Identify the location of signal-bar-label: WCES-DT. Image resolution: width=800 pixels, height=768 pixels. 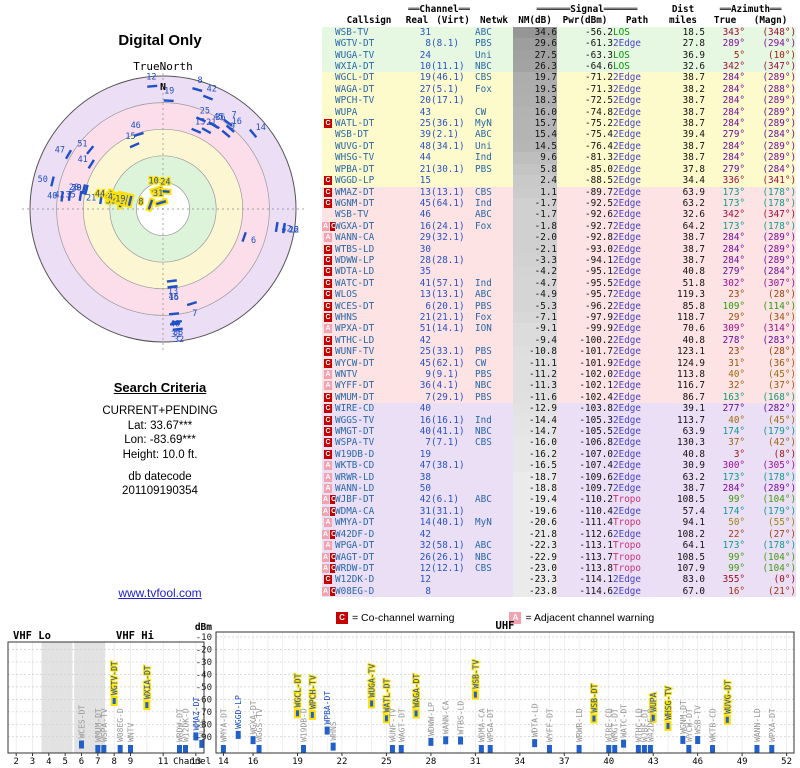
(82, 722).